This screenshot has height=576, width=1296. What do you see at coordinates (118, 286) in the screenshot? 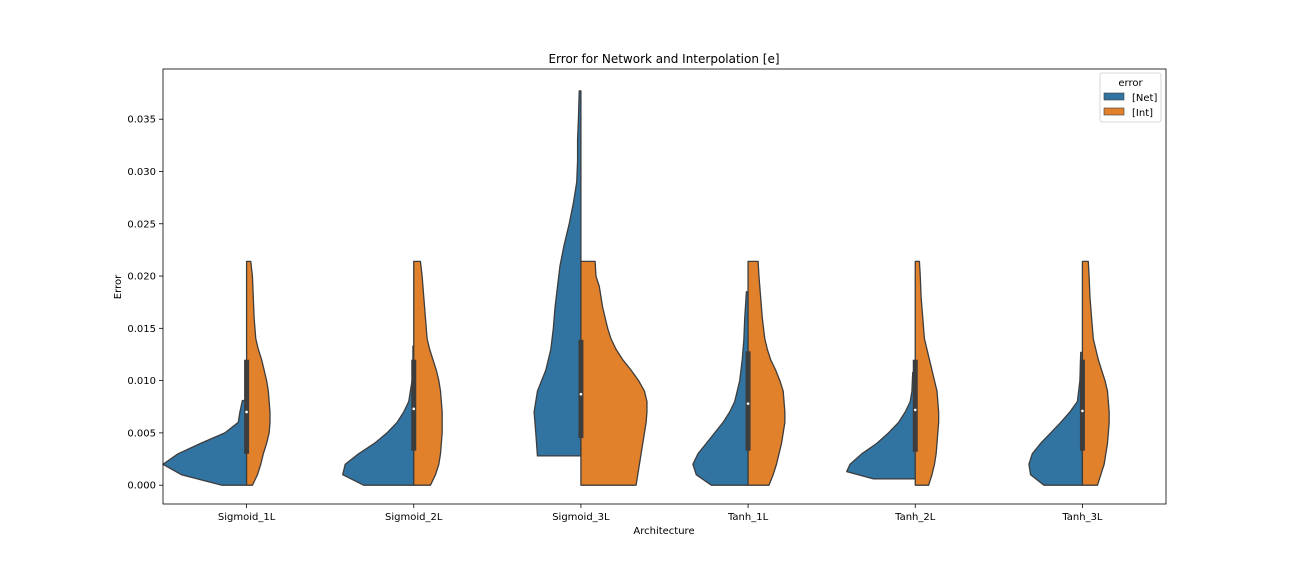
I see `y-axis-label: Error` at bounding box center [118, 286].